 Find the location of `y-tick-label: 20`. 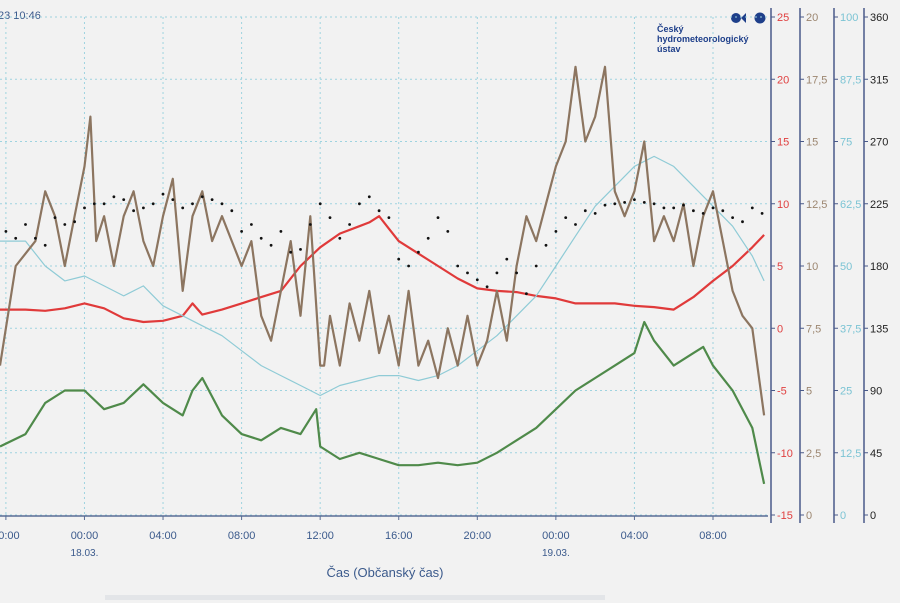

y-tick-label: 20 is located at coordinates (783, 80).